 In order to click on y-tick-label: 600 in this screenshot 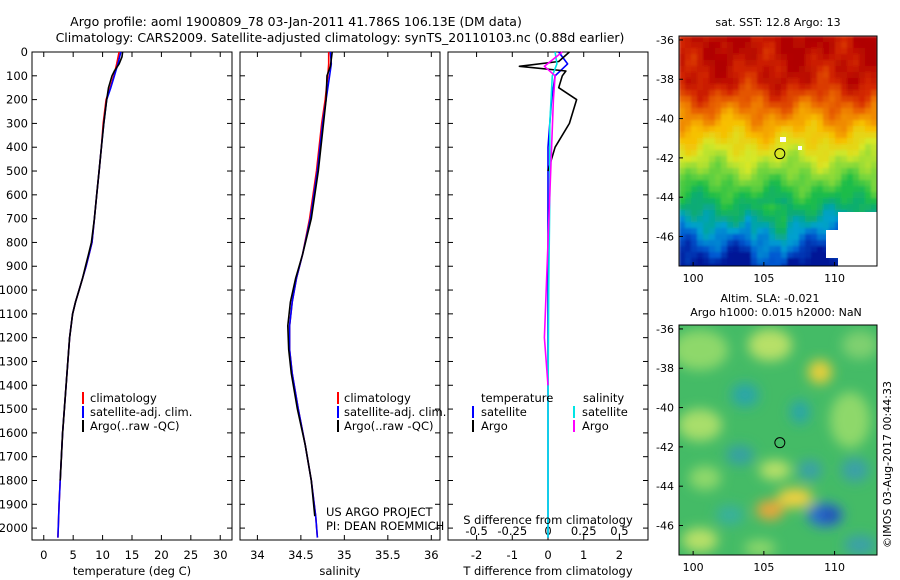, I will do `click(17, 195)`.